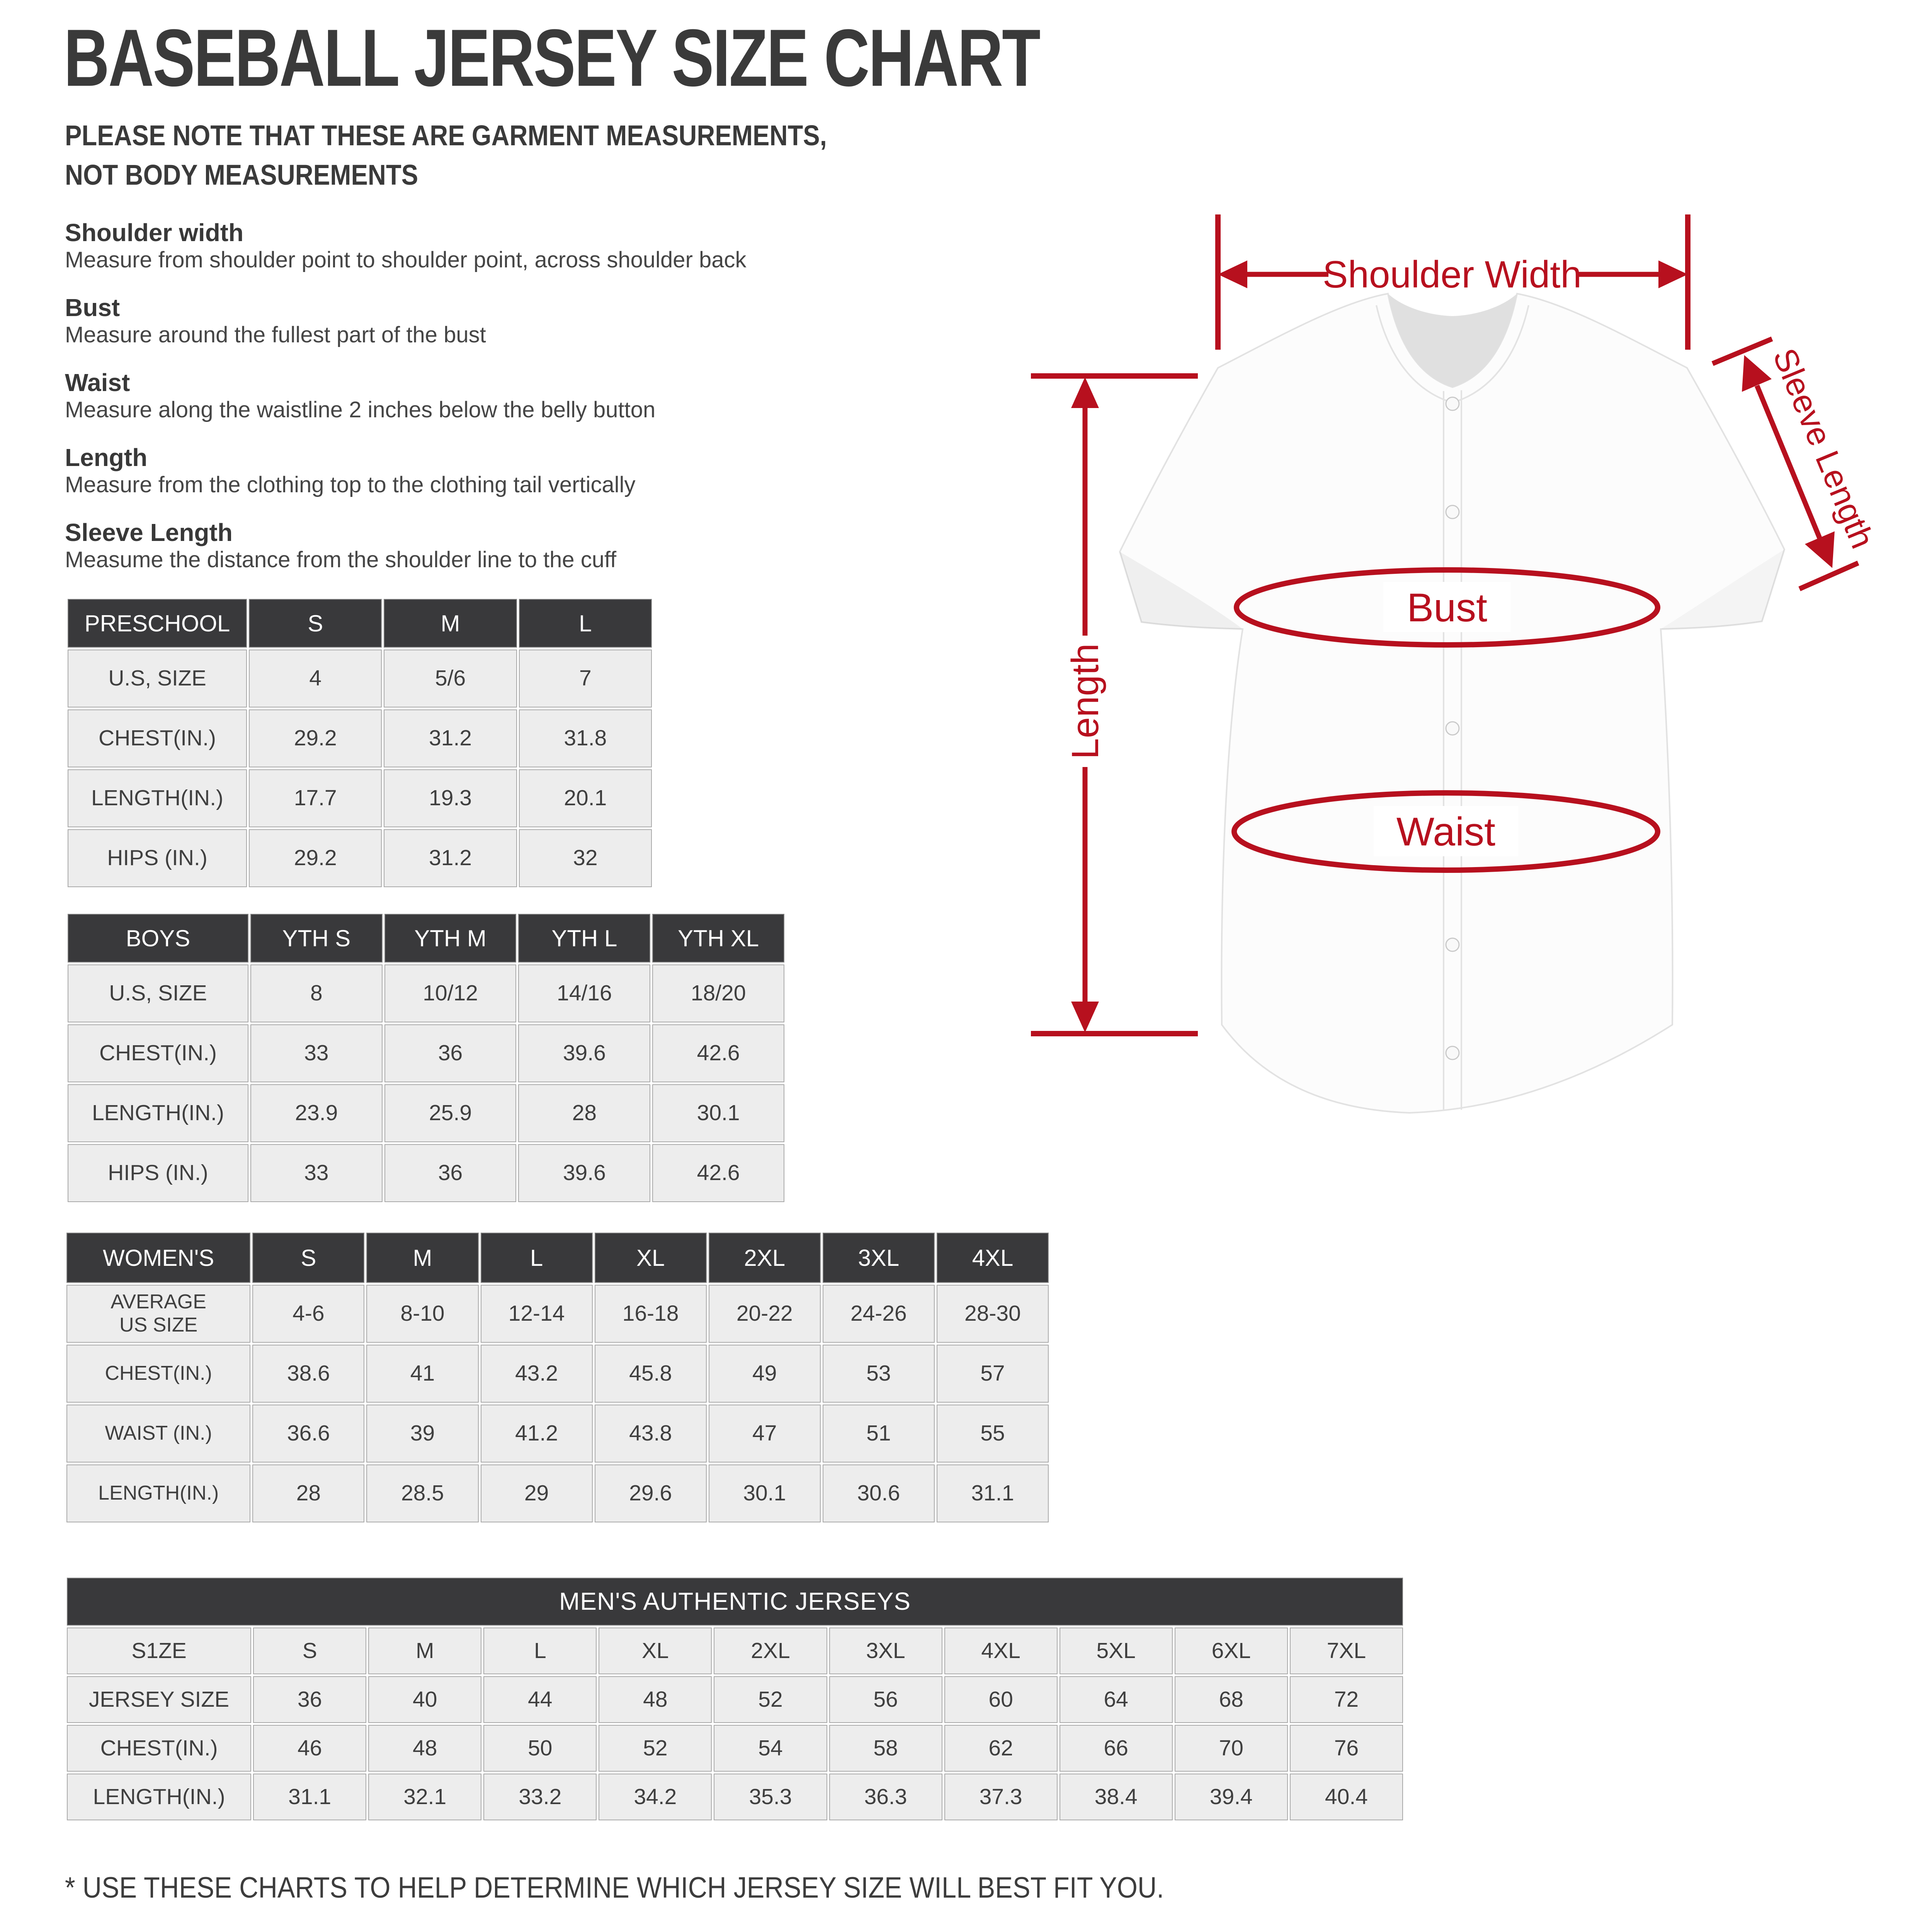 This screenshot has width=1932, height=1932. Describe the element at coordinates (310, 1749) in the screenshot. I see `value-cell: 46` at that location.